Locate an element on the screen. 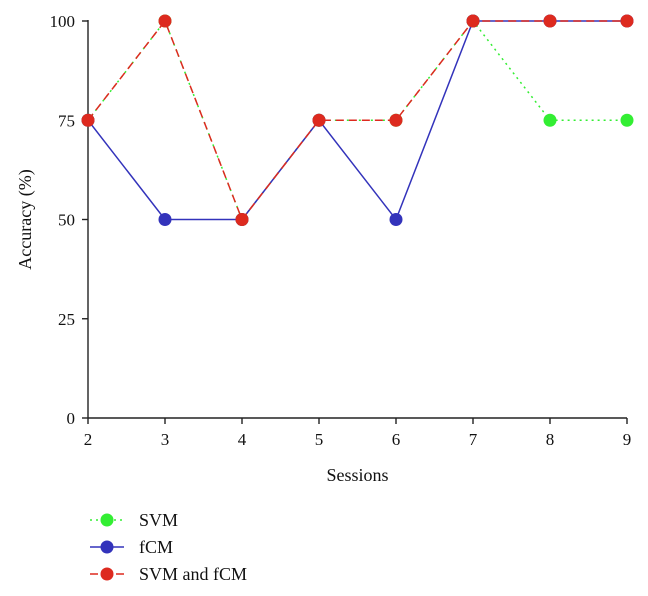 This screenshot has height=596, width=648. y-axis-title: Accuracy (%) is located at coordinates (25, 219).